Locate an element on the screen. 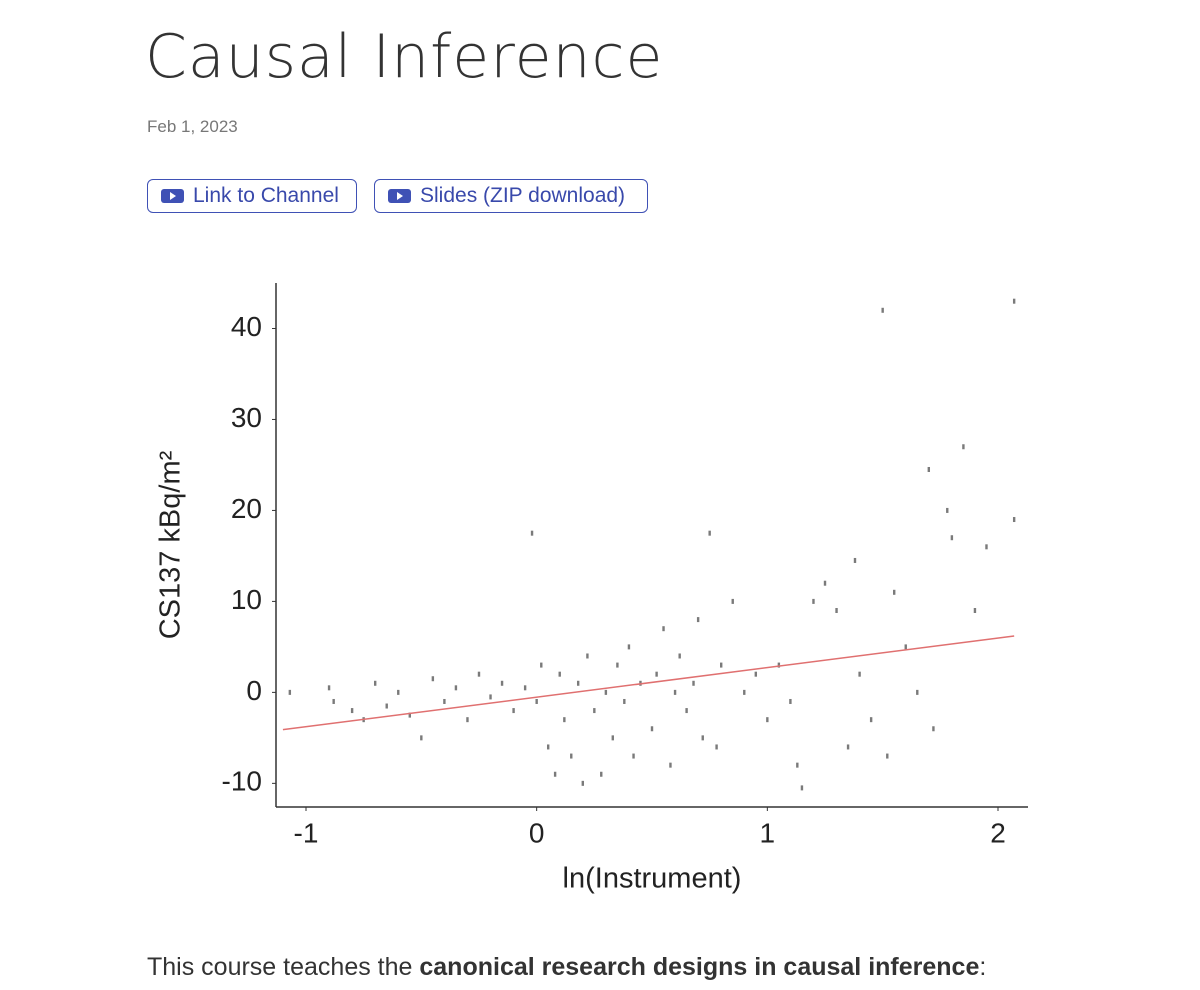  y-tick-label: 0 is located at coordinates (254, 690).